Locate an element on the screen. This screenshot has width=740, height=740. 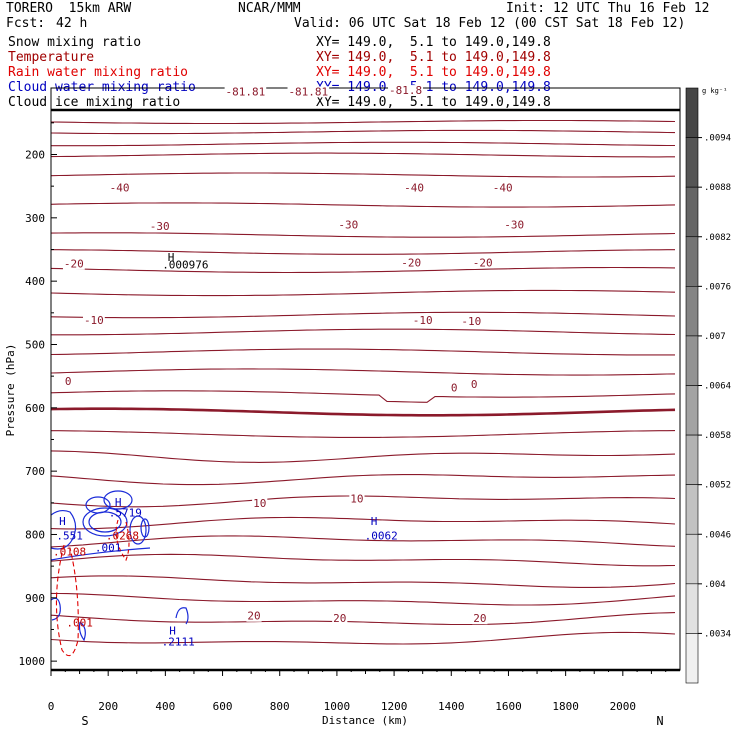
extremum-label: .0062 is located at coordinates (381, 536).